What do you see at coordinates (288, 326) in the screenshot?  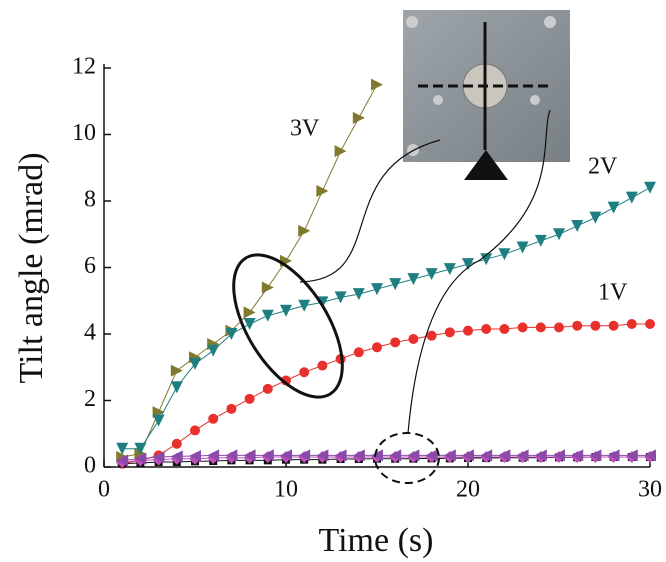 I see `callout-ellipse` at bounding box center [288, 326].